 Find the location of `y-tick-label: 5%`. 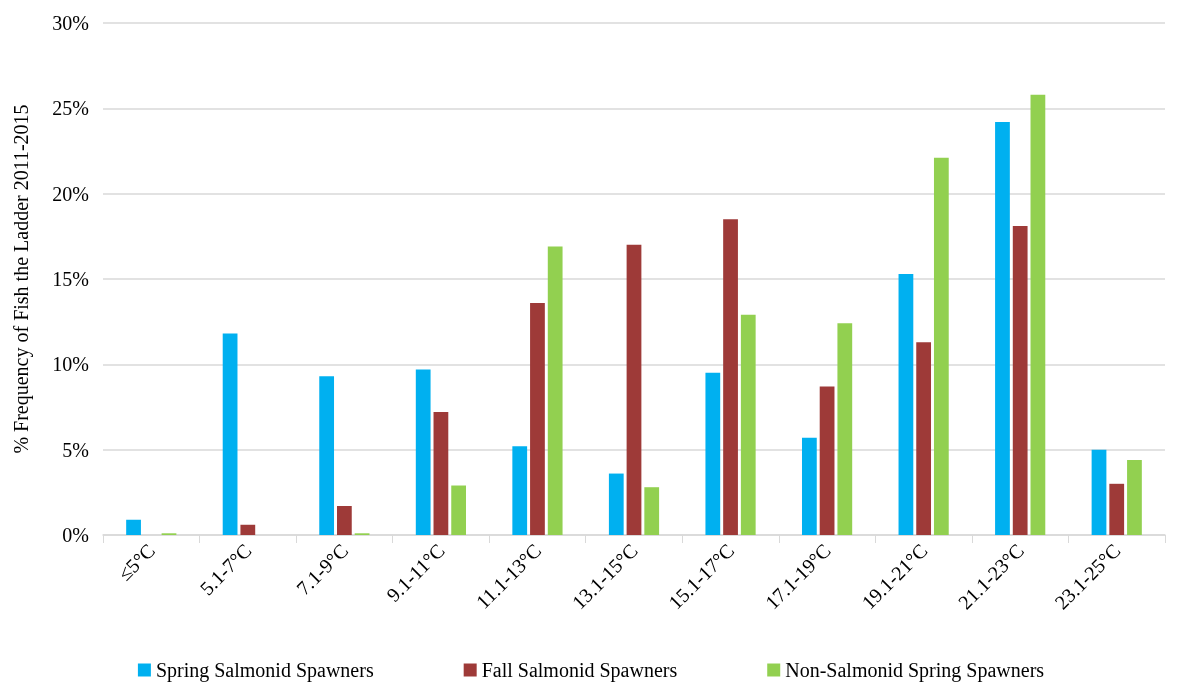

y-tick-label: 5% is located at coordinates (75, 449).